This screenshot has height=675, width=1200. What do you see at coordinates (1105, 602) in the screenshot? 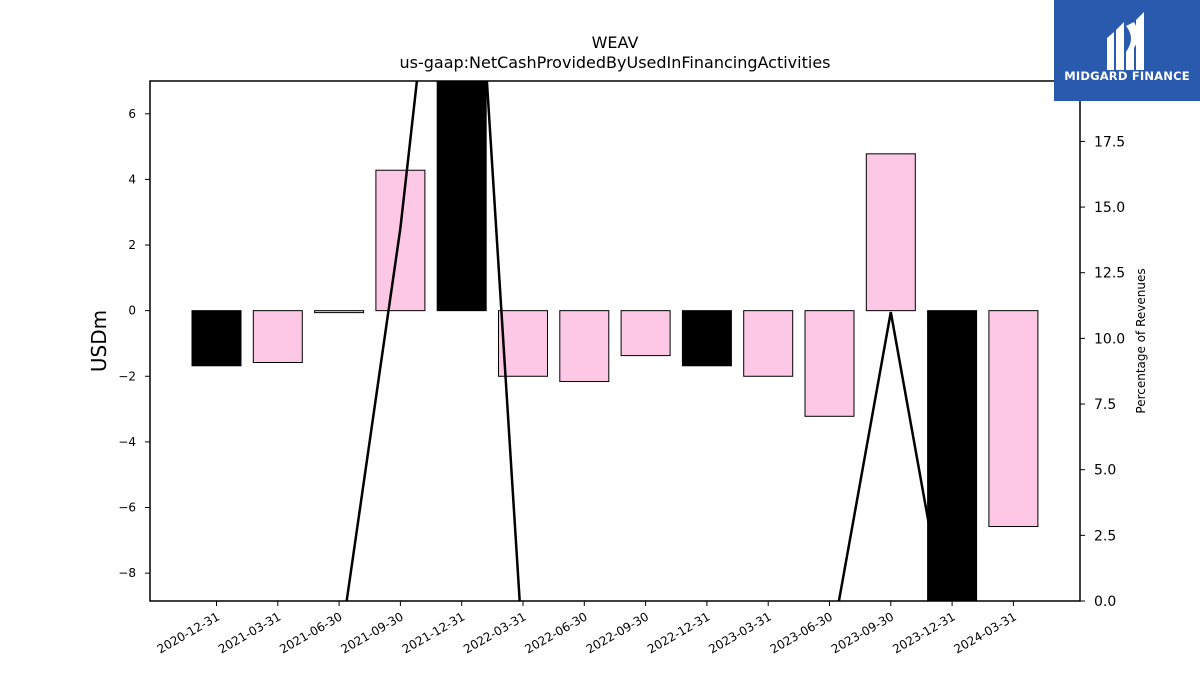
I see `y2-tick-label: 0.0` at bounding box center [1105, 602].